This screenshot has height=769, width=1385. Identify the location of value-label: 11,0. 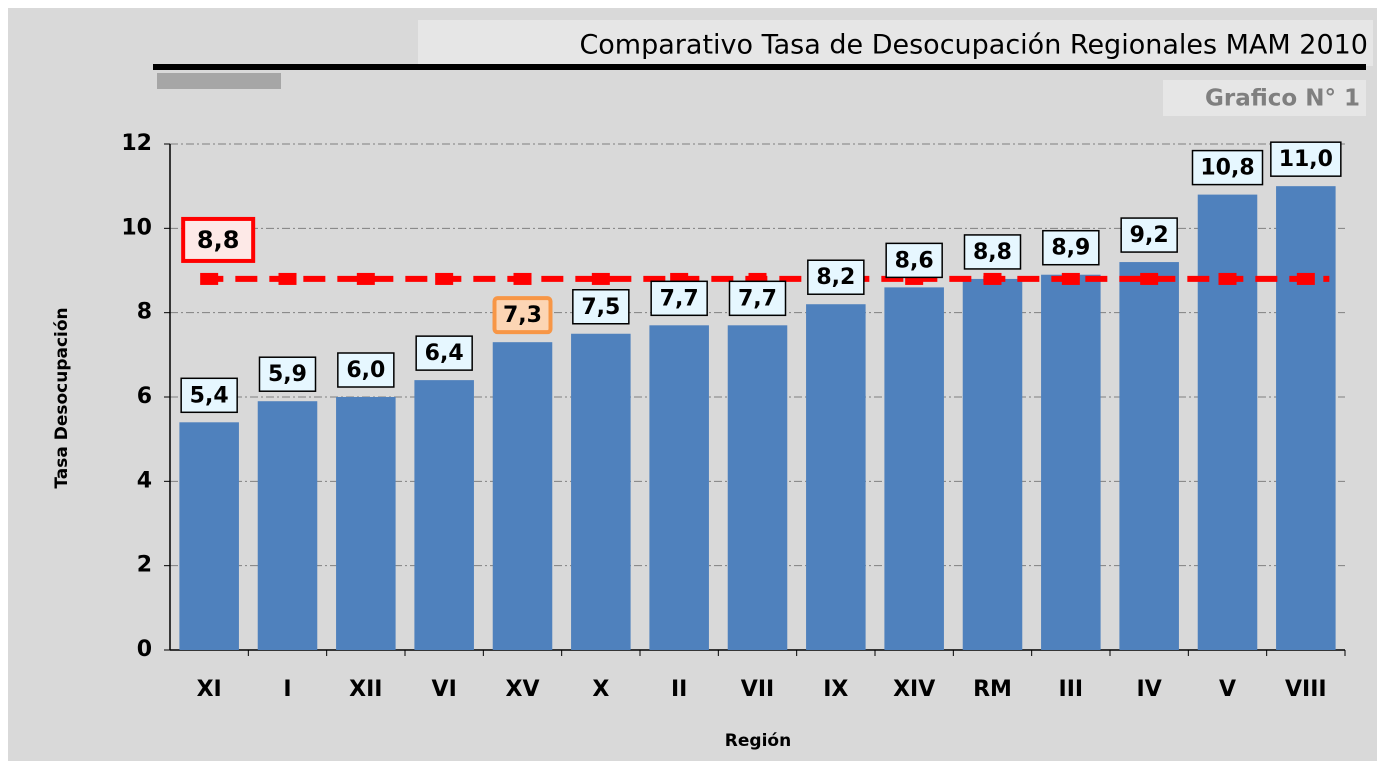
(1306, 159).